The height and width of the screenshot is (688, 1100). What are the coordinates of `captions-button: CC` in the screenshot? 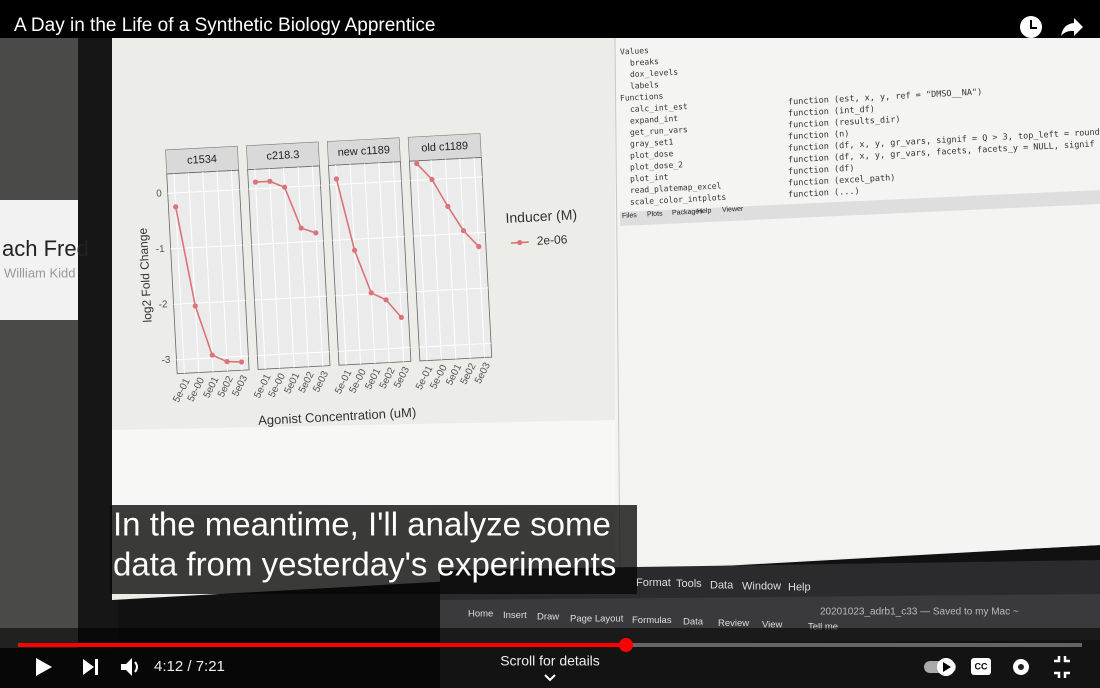 It's located at (981, 666).